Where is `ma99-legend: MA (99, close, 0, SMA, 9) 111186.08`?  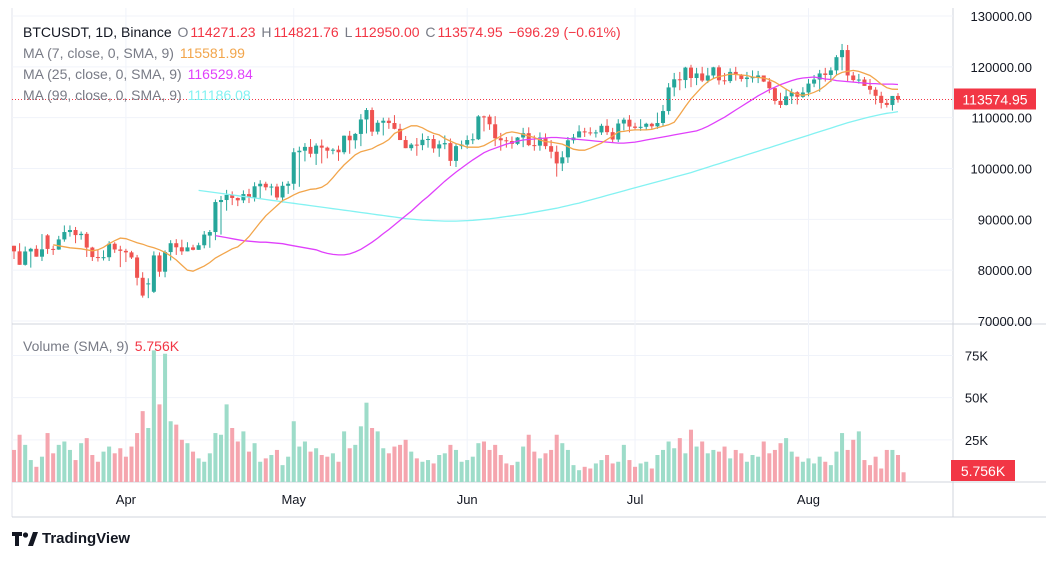
ma99-legend: MA (99, close, 0, SMA, 9) 111186.08 is located at coordinates (138, 95).